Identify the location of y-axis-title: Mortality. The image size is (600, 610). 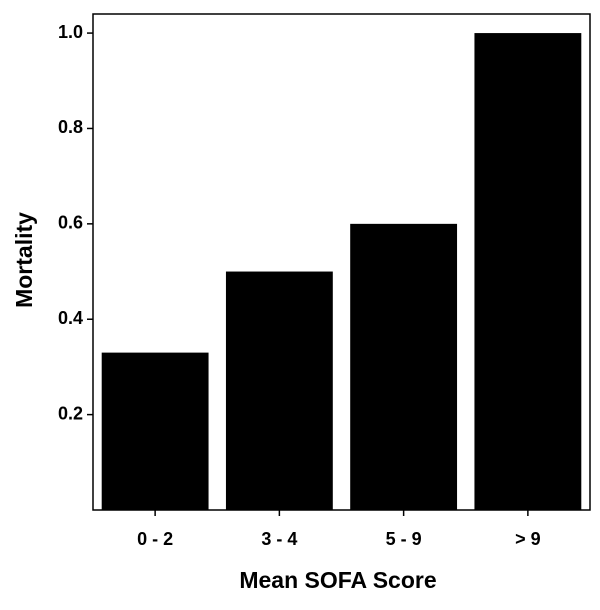
(24, 260).